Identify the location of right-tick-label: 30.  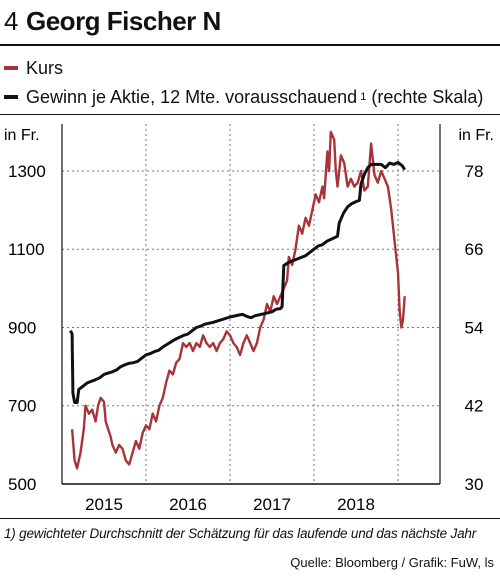
(474, 484).